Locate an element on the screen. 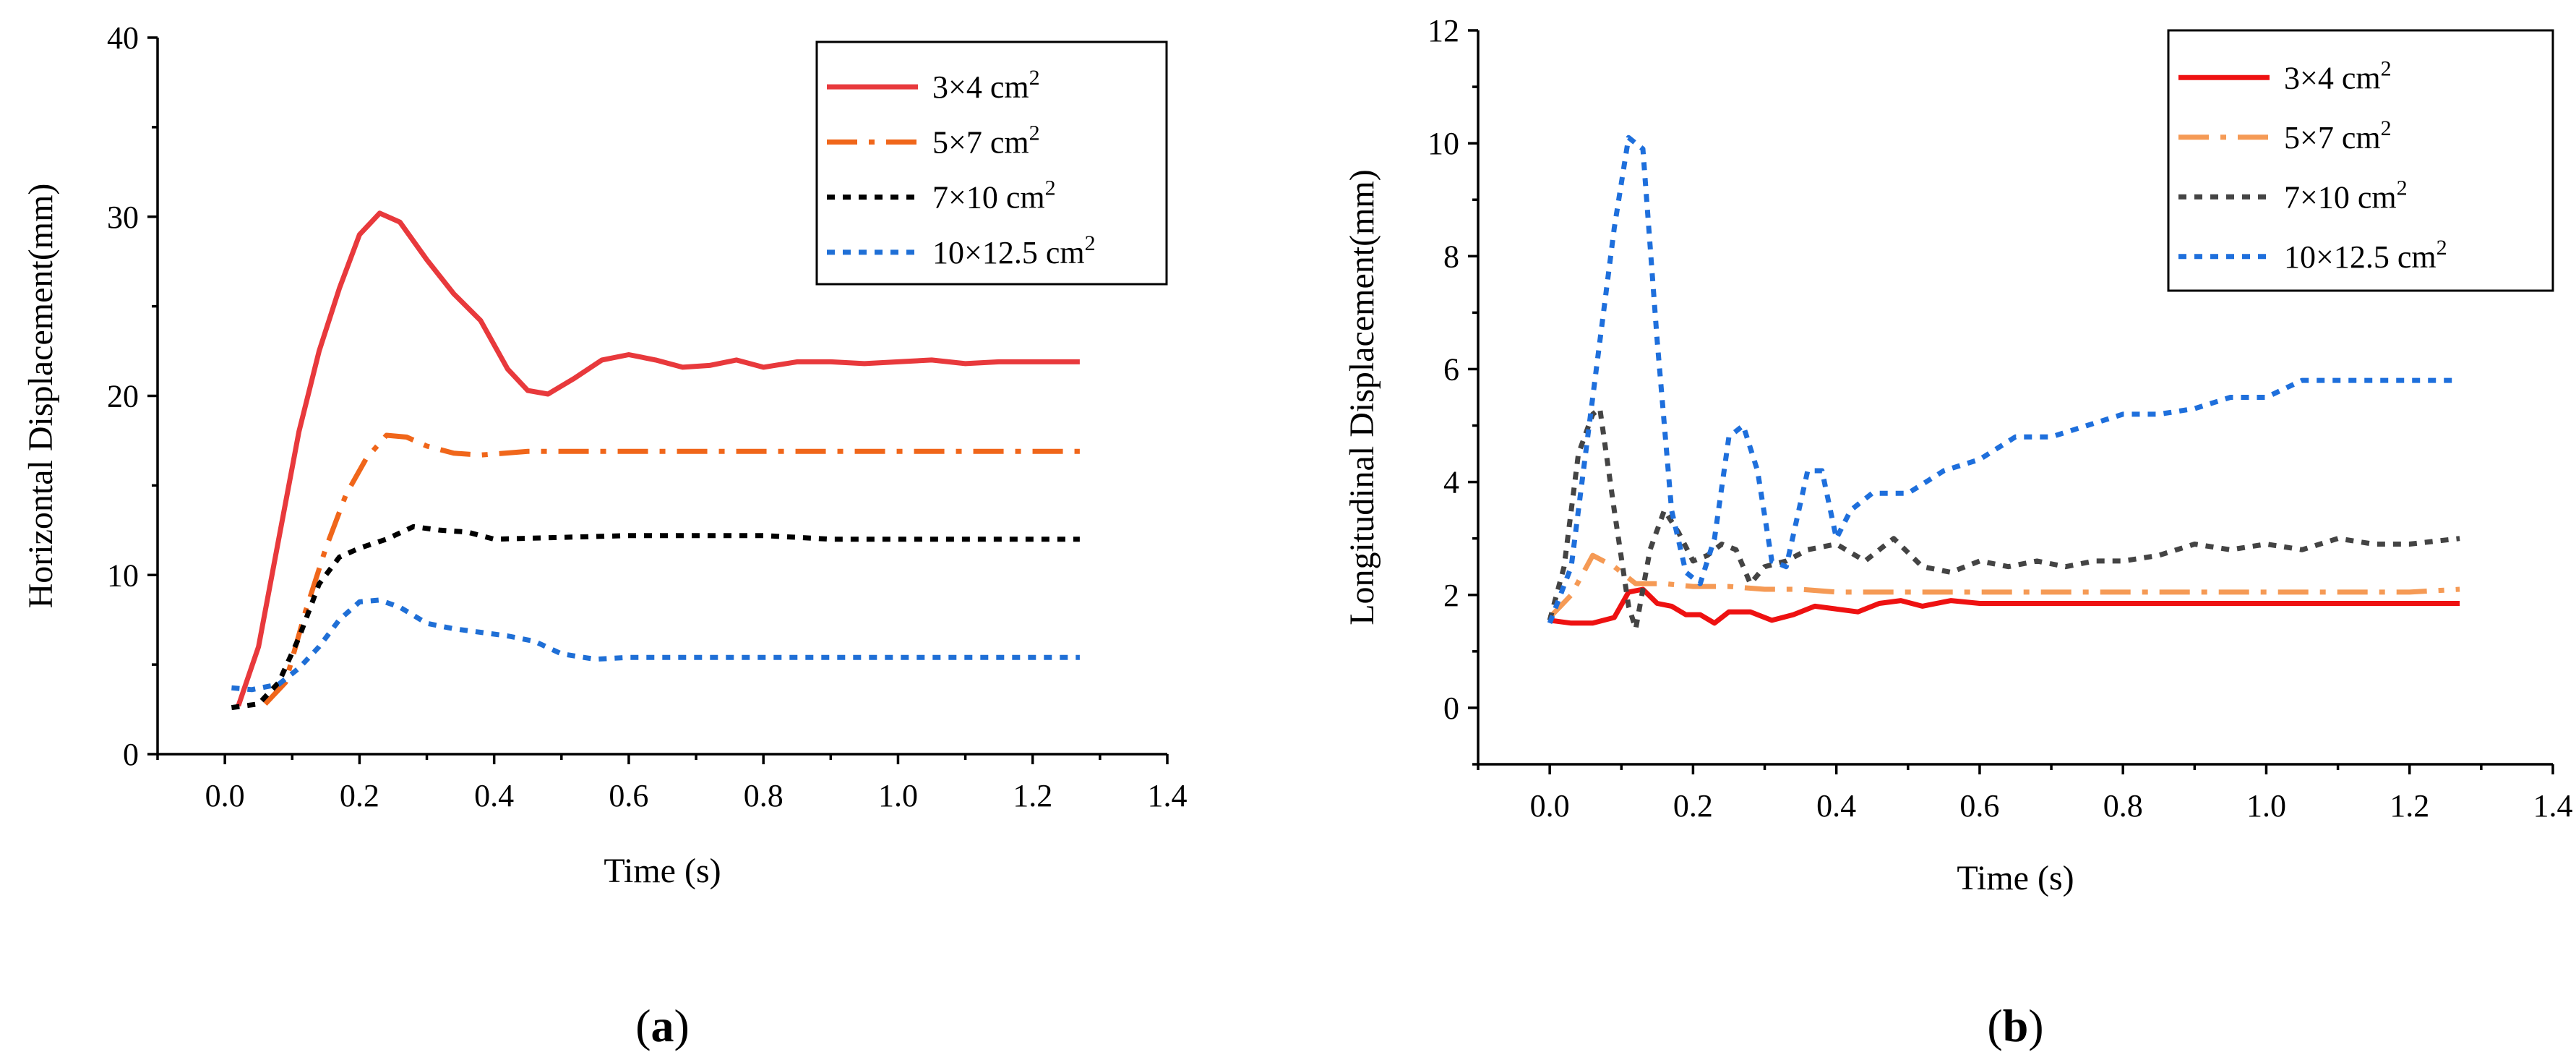 This screenshot has height=1060, width=2576. y-tick-label: 12 is located at coordinates (1443, 30).